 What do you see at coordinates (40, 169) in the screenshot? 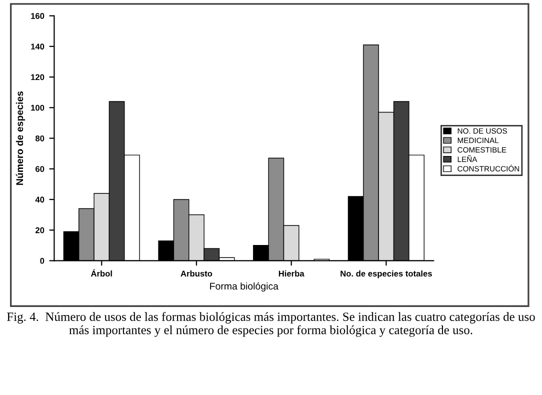
I see `y-tick-label: 60` at bounding box center [40, 169].